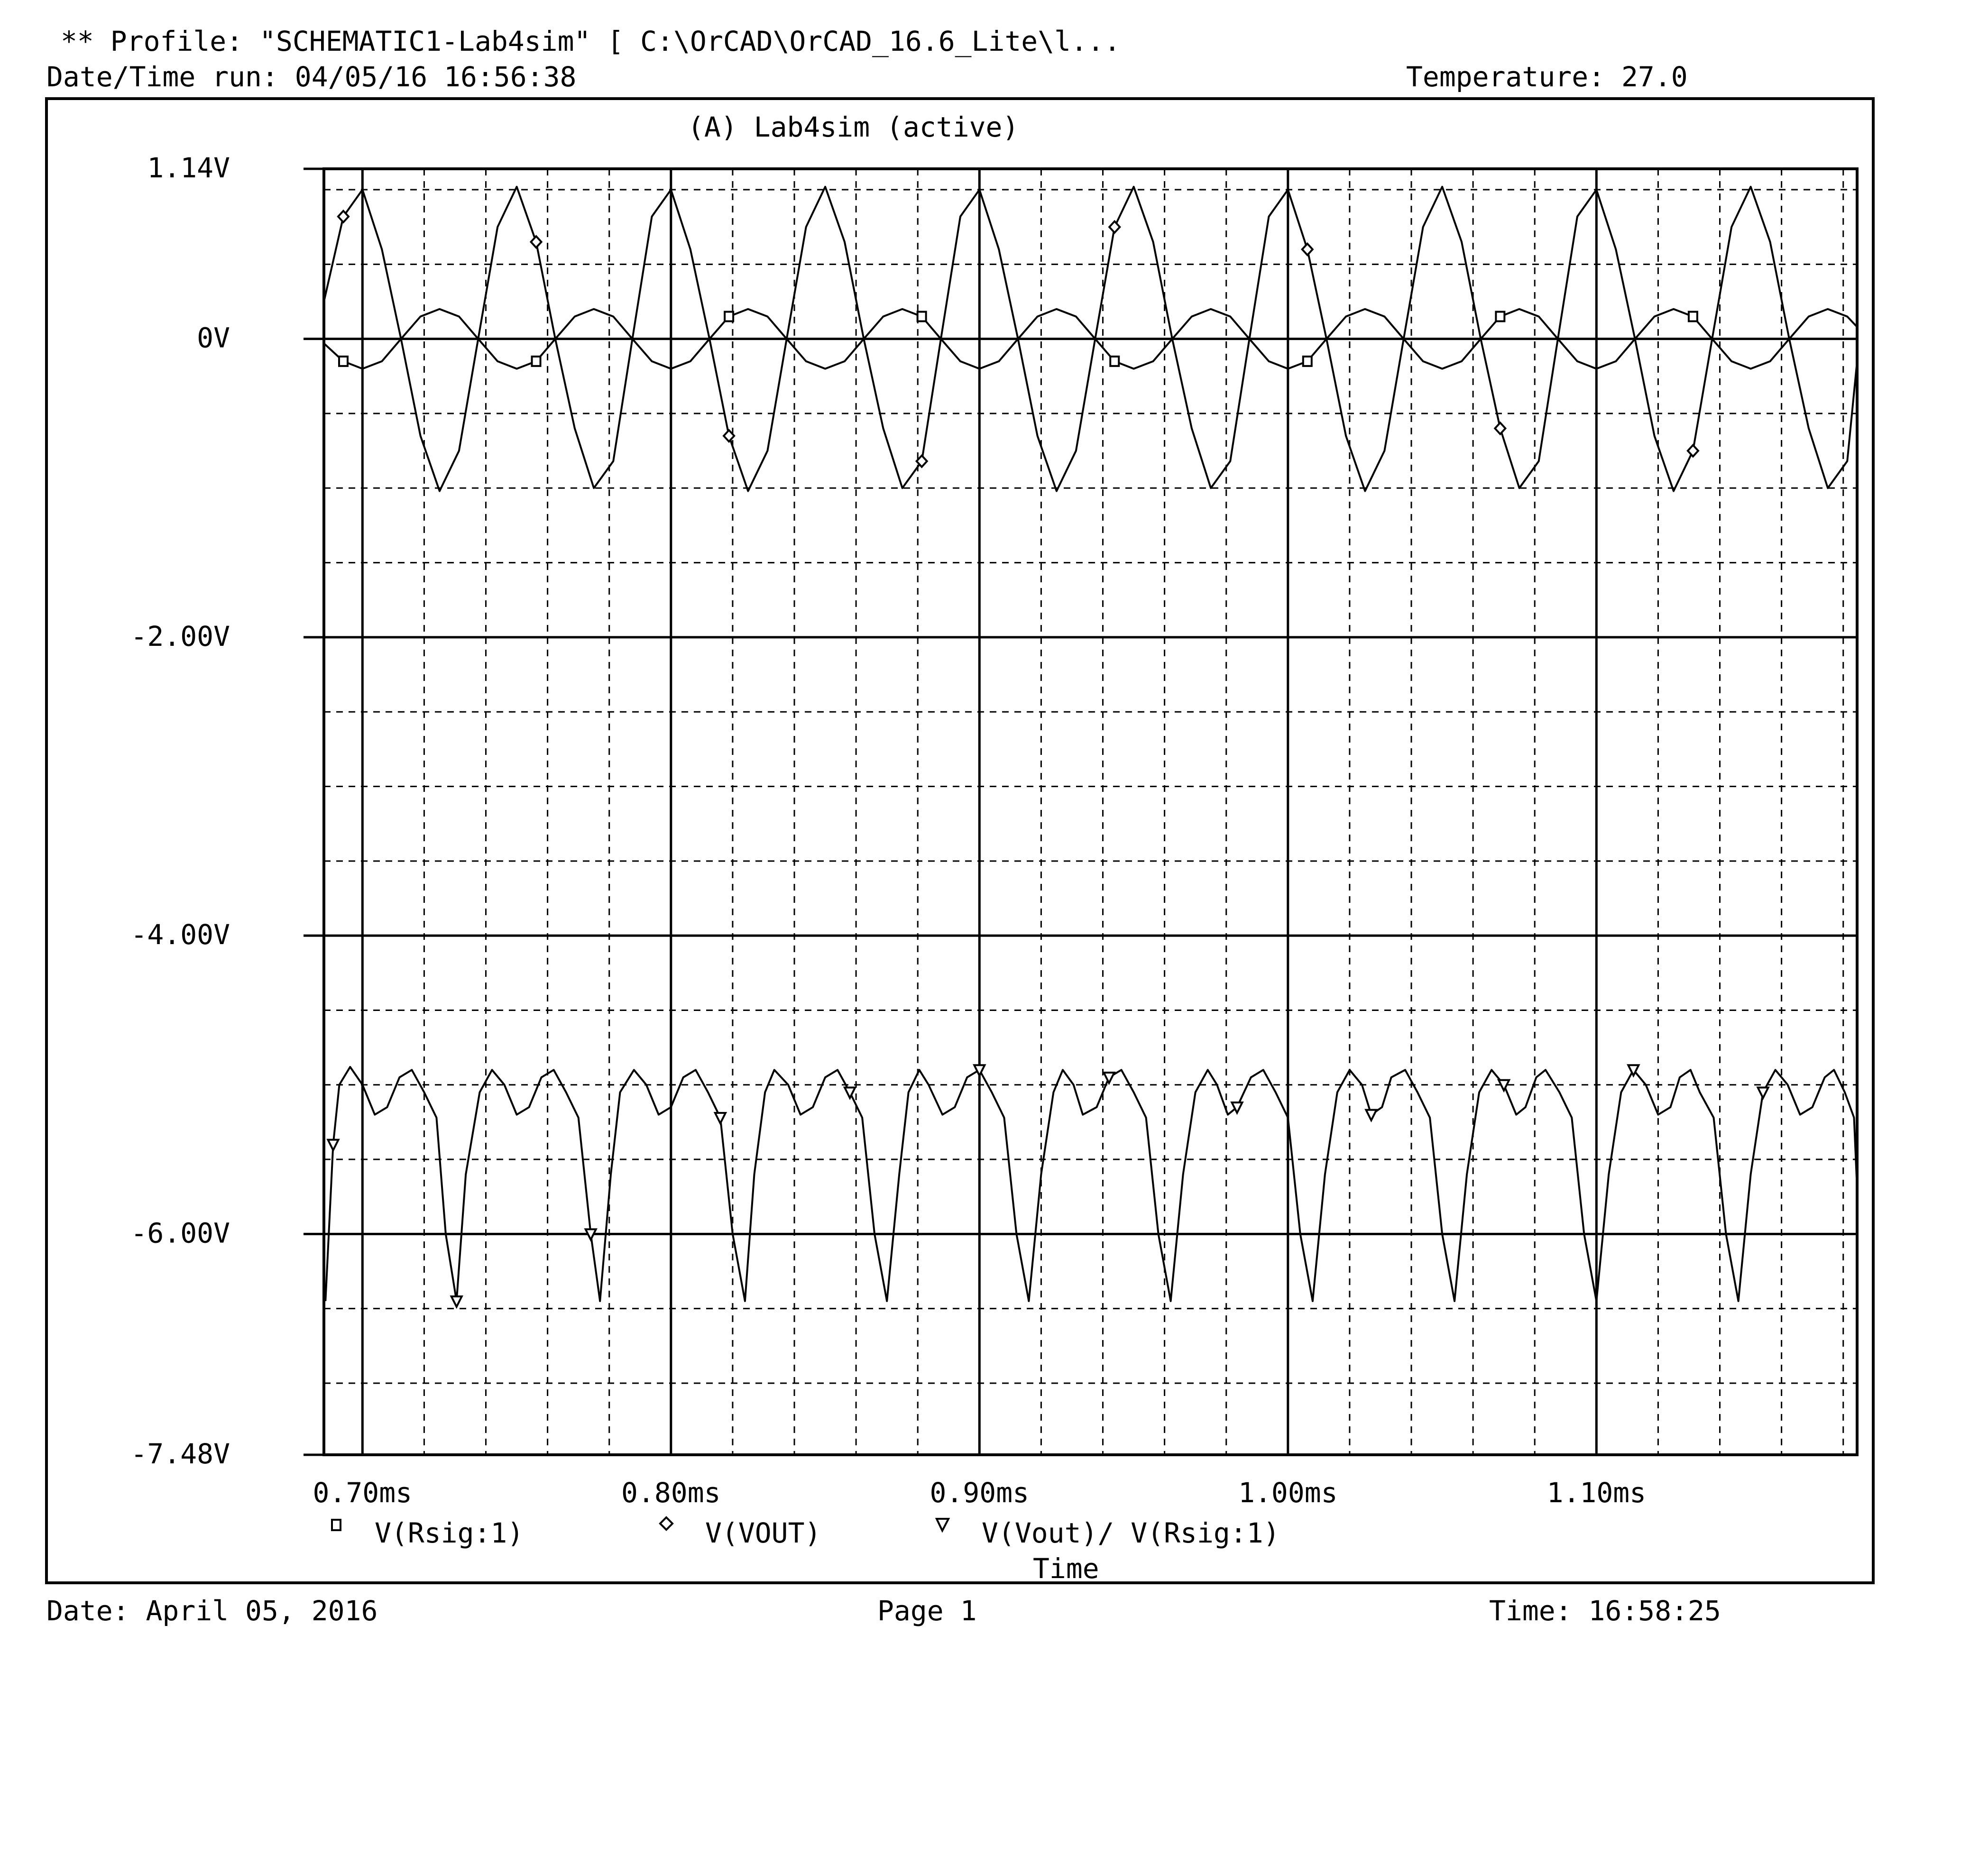 The image size is (1988, 1855). I want to click on x-tick-label: 1.00ms, so click(1288, 1493).